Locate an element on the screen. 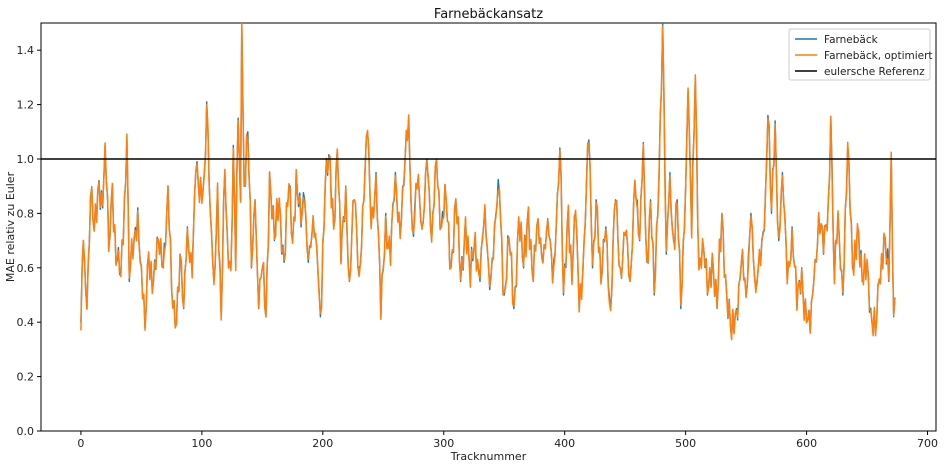 This screenshot has width=944, height=469. y-axis-ticks: 0.0 0.2 0.4 0.6 0.8 1.0 1.2 1.4 is located at coordinates (29, 241).